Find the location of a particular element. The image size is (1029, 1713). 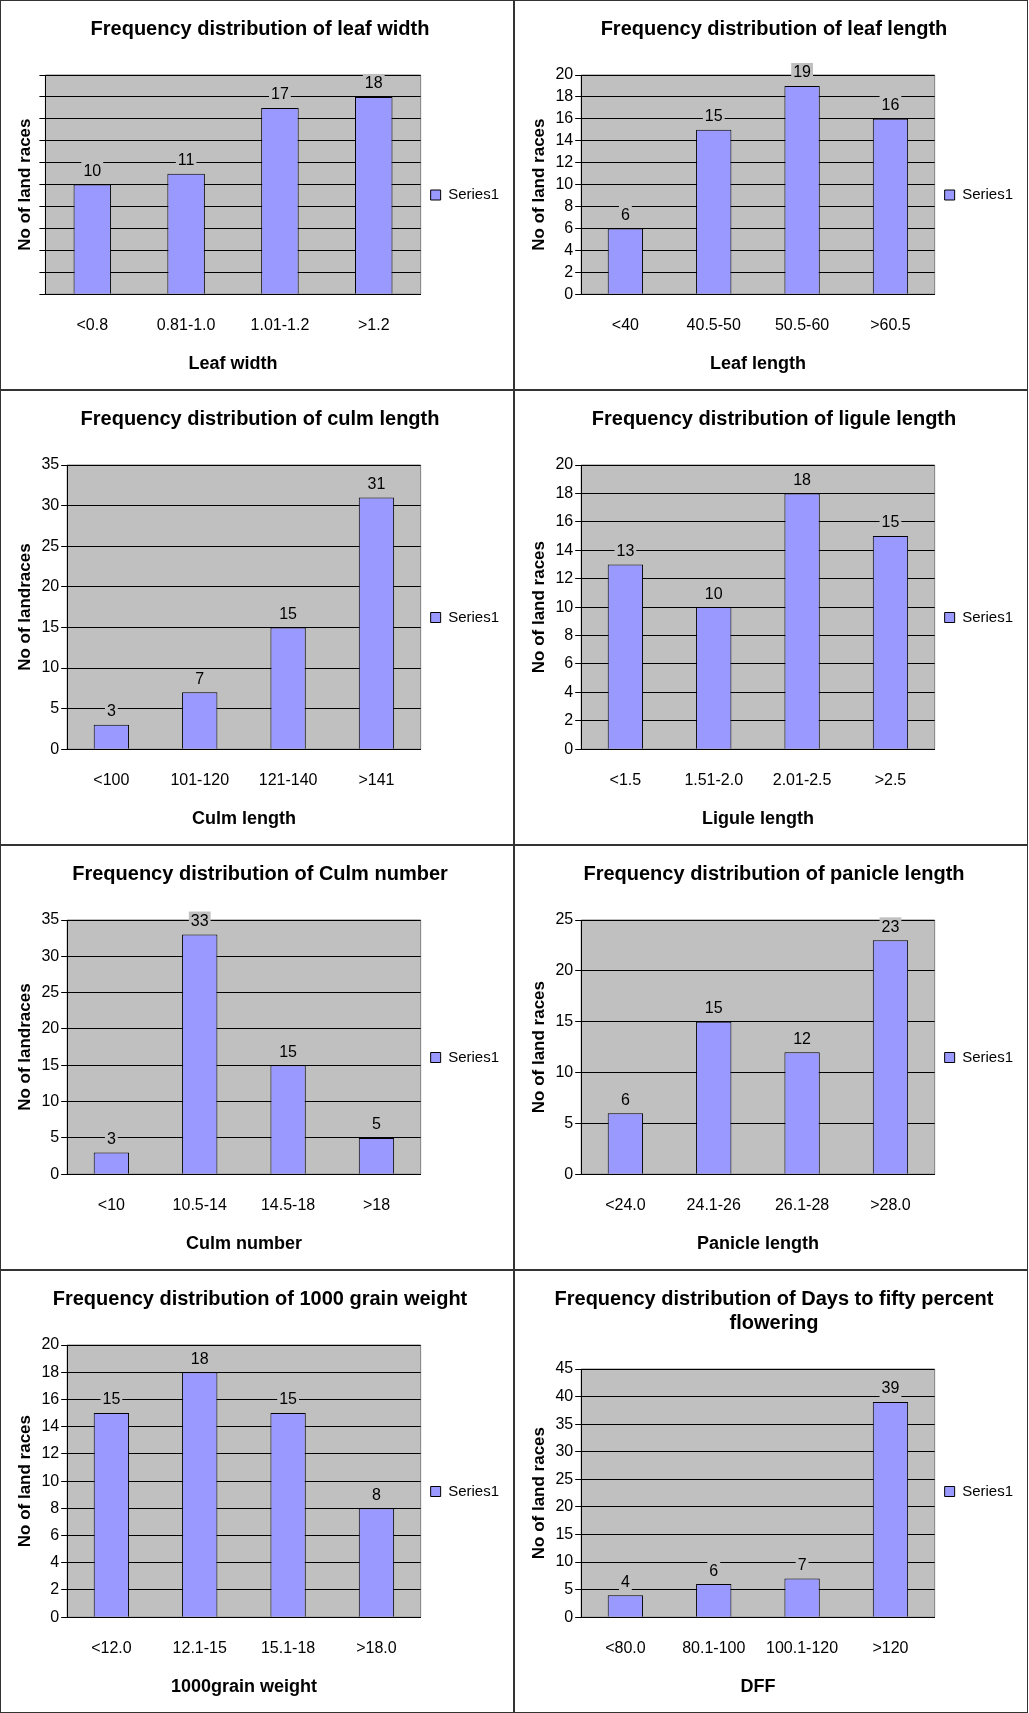

x-tick-label: 101-120 is located at coordinates (200, 780).